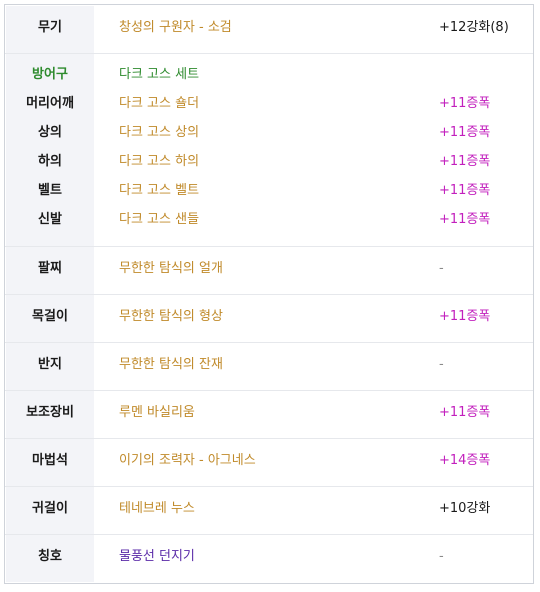 The height and width of the screenshot is (592, 540). Describe the element at coordinates (50, 161) in the screenshot. I see `slot-label-bottom: 하의` at that location.